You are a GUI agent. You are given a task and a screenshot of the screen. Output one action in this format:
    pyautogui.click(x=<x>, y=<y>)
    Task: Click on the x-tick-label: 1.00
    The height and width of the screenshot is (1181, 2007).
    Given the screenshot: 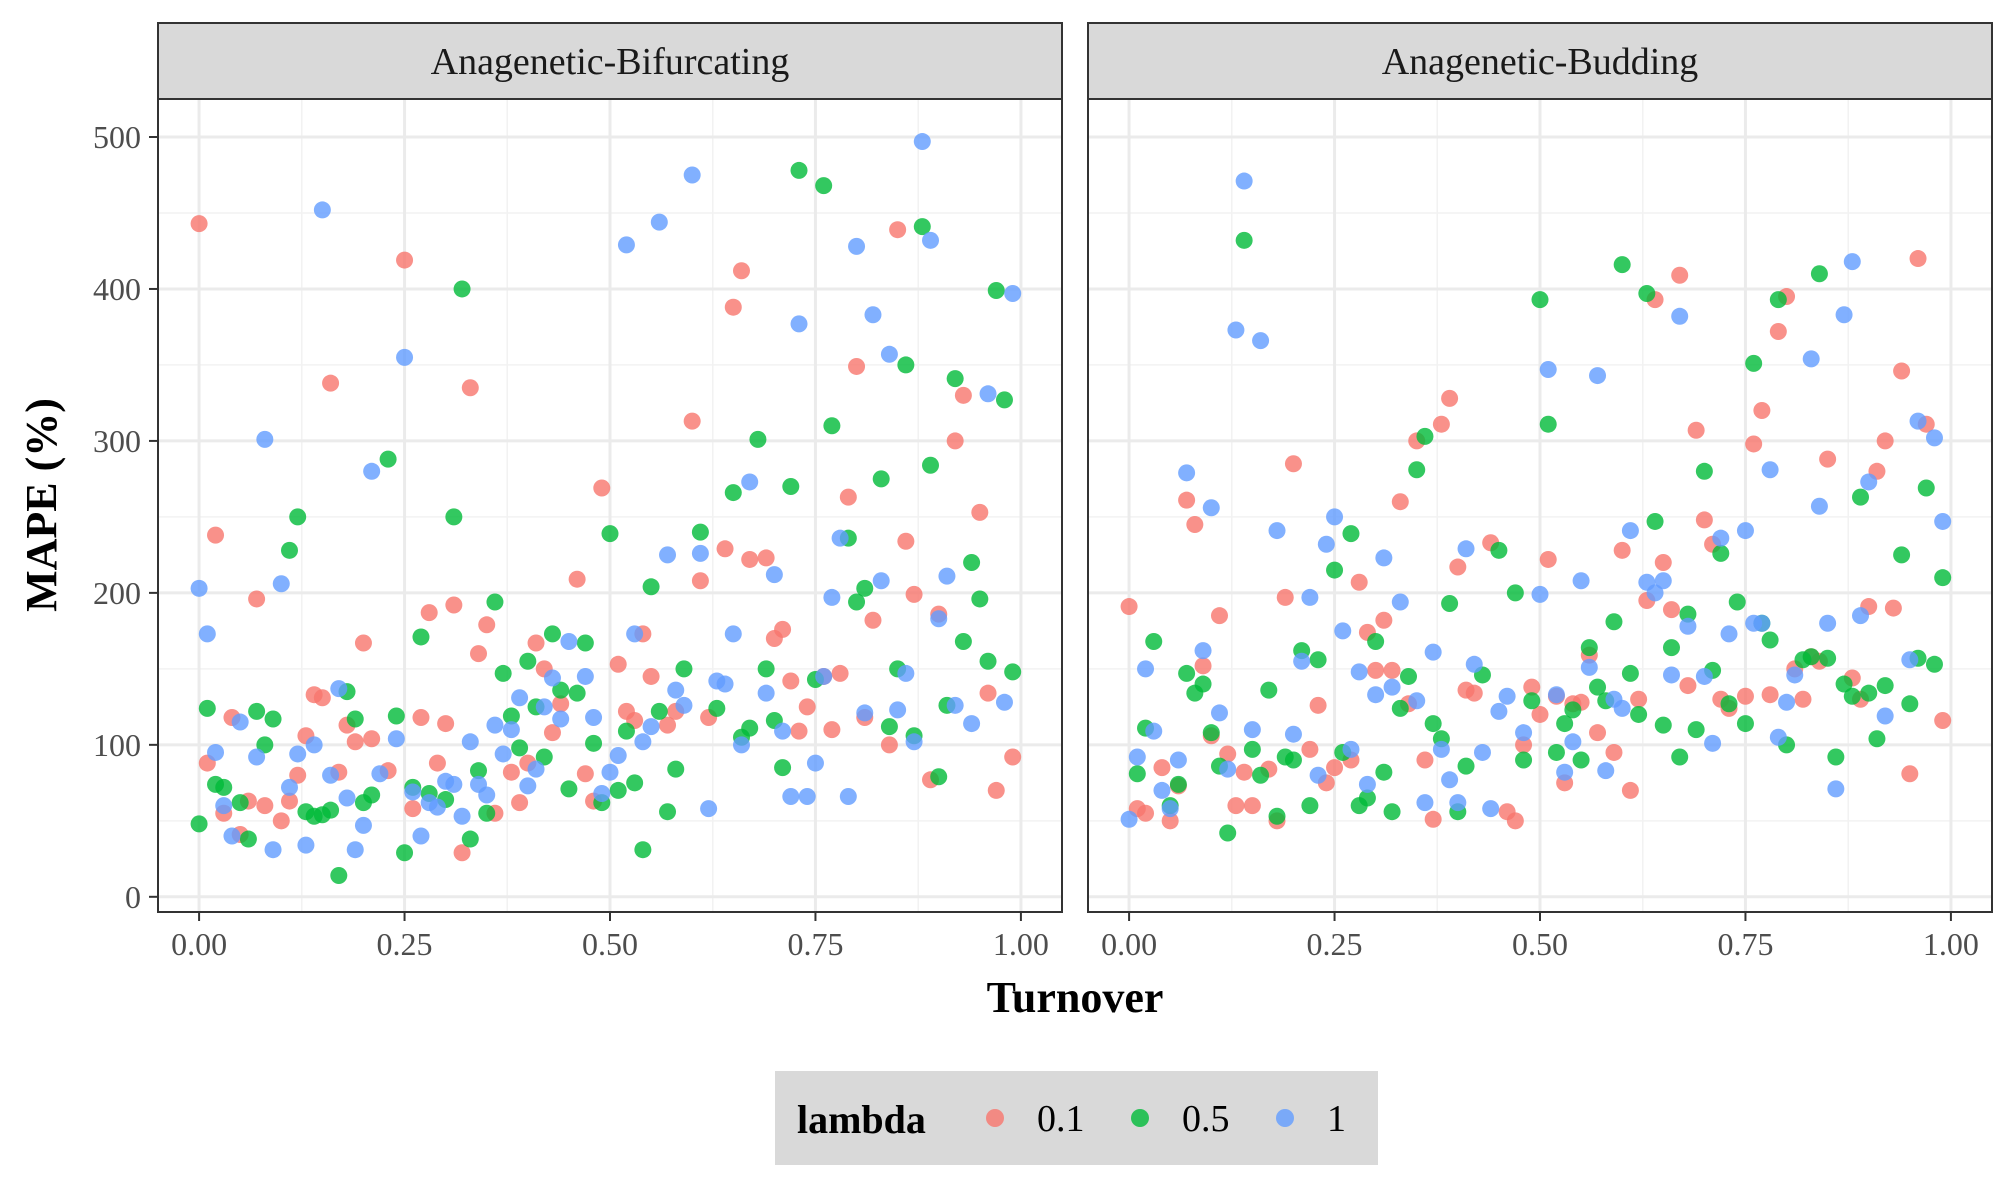 What is the action you would take?
    pyautogui.click(x=1951, y=944)
    